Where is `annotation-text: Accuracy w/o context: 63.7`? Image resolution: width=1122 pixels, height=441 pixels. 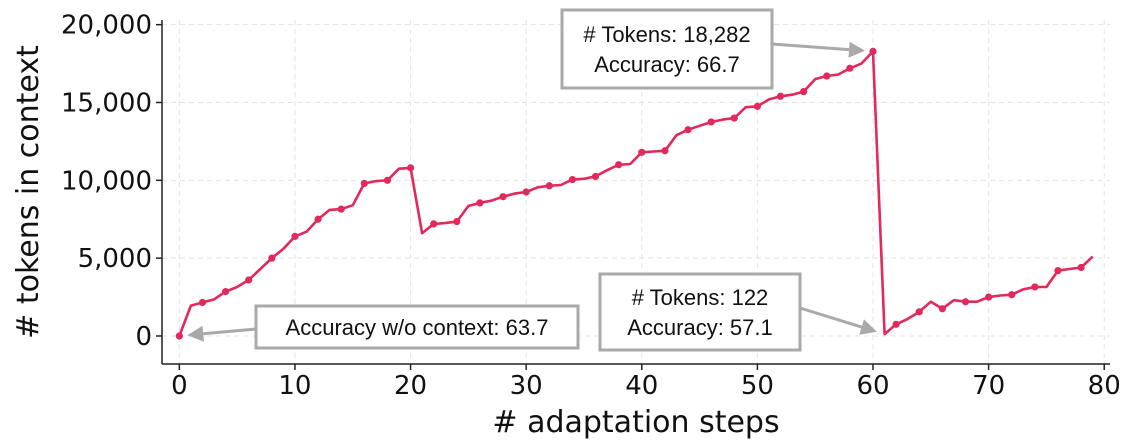 annotation-text: Accuracy w/o context: 63.7 is located at coordinates (417, 327).